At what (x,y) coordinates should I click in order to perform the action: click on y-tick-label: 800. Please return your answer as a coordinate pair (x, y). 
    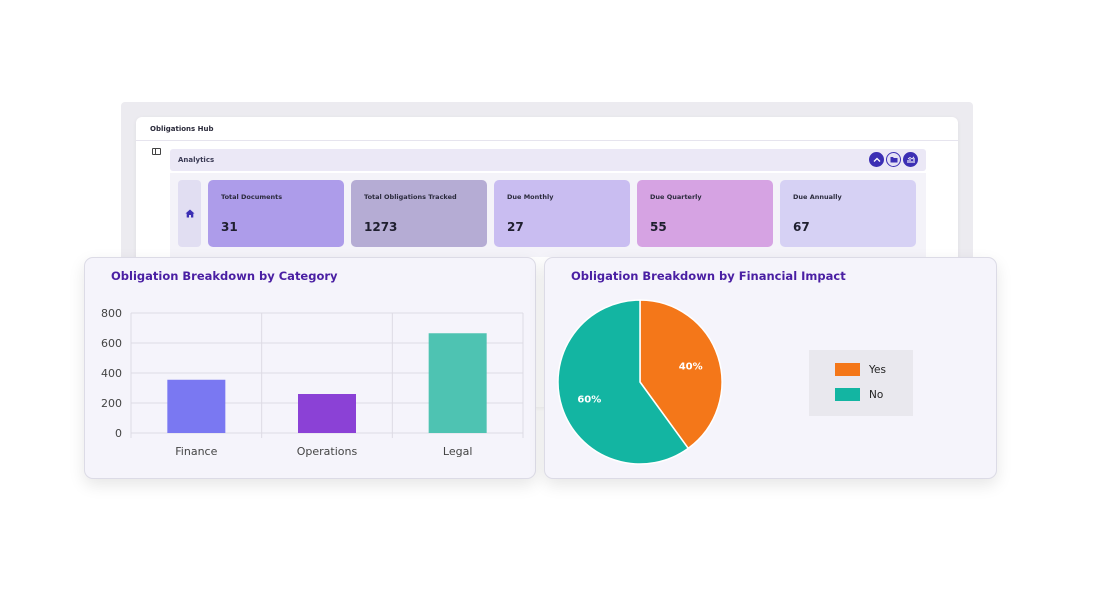
    Looking at the image, I should click on (111, 313).